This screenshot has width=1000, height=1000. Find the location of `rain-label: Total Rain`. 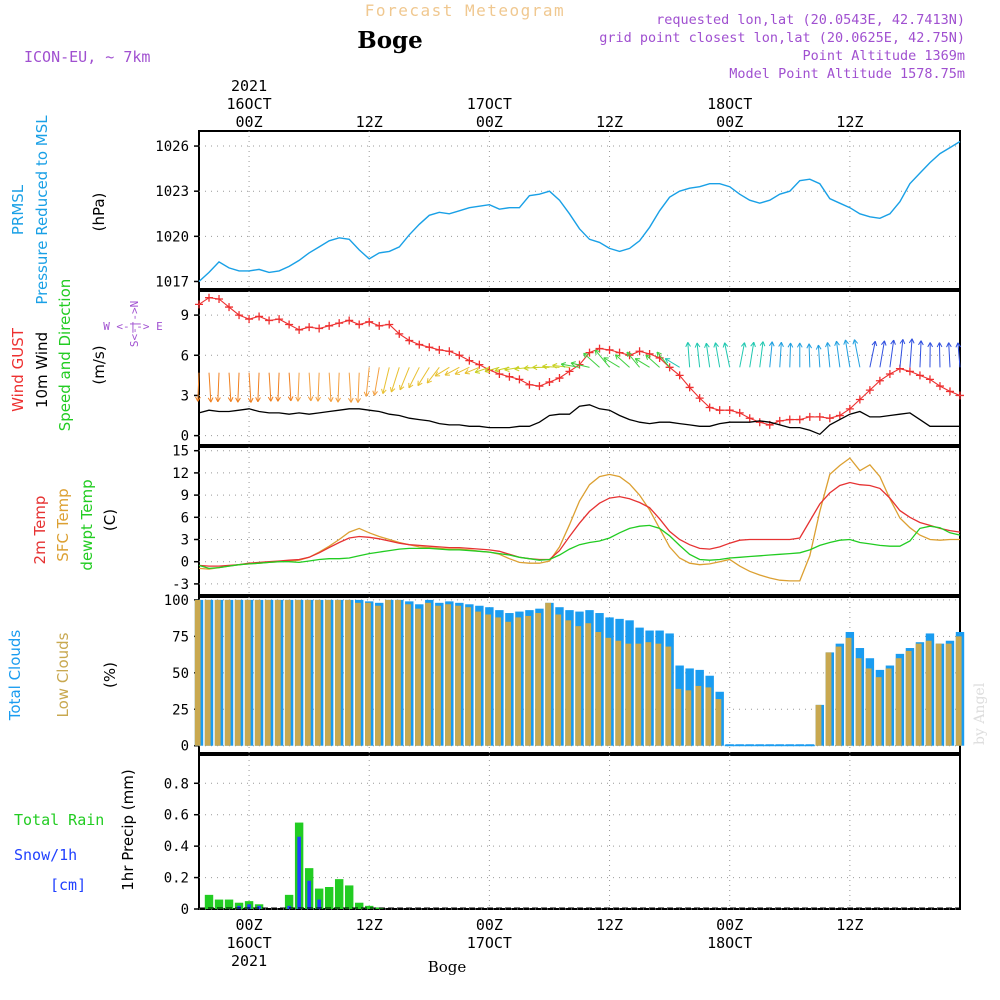

rain-label: Total Rain is located at coordinates (59, 820).